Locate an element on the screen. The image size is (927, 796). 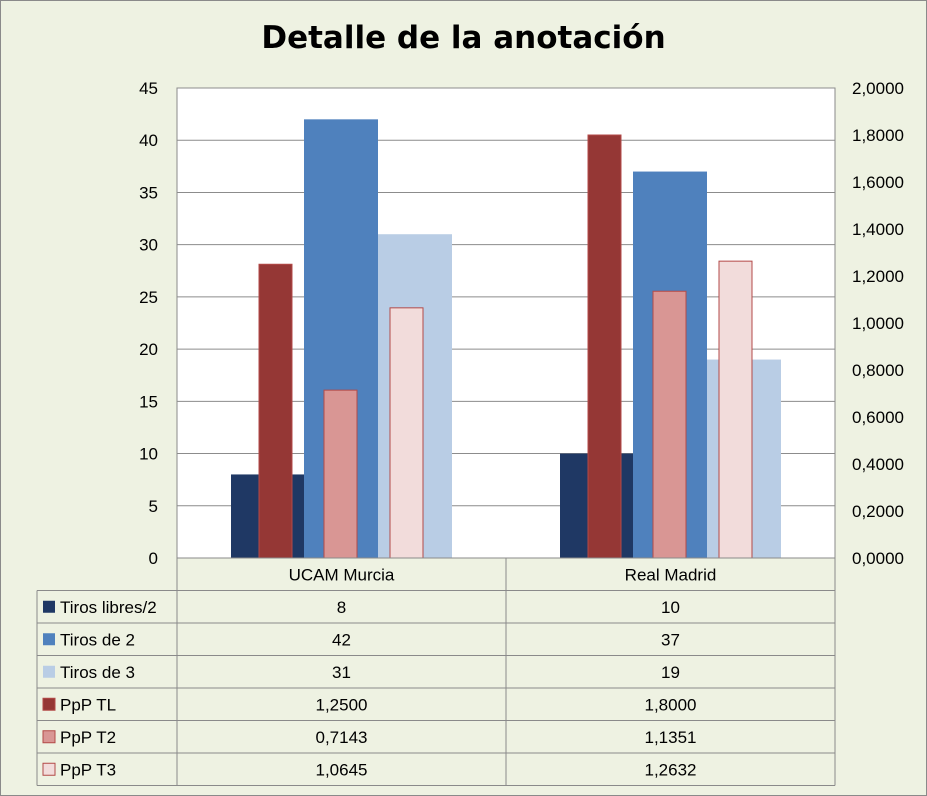
y-right-tick-label: 0,0000 is located at coordinates (878, 558).